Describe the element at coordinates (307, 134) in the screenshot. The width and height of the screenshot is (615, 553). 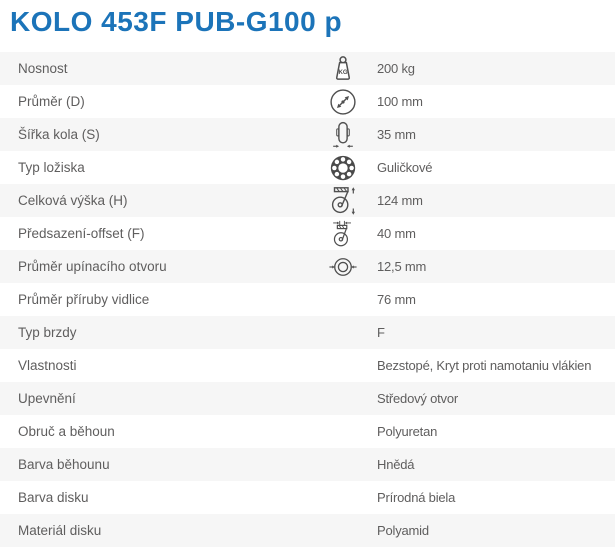
I see `spec-row: Šířka kola (S) 35 mm` at that location.